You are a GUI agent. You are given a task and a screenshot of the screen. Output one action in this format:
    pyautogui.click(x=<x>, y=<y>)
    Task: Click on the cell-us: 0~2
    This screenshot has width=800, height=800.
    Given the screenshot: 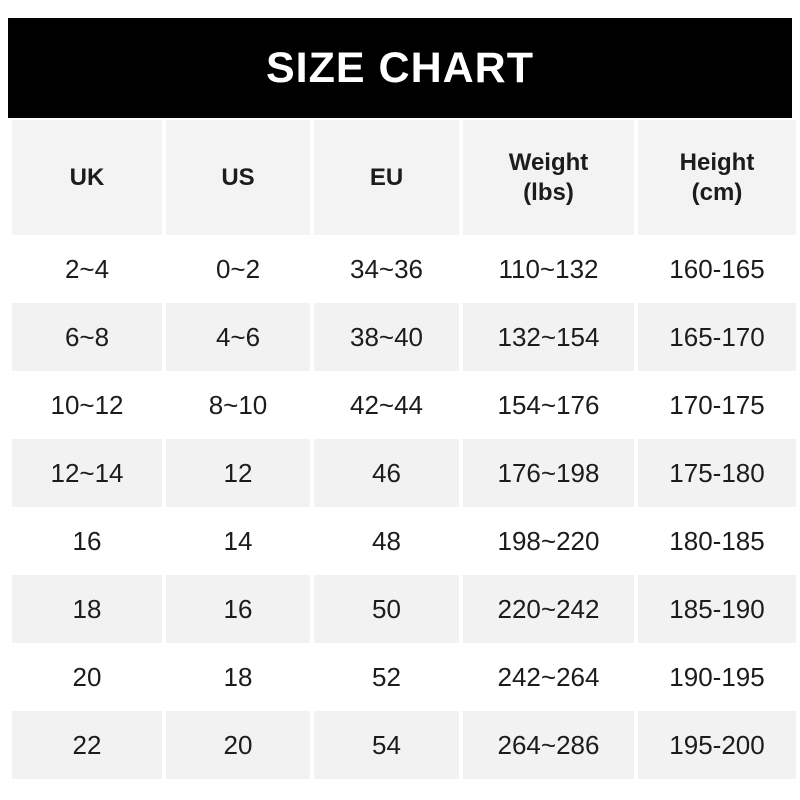 What is the action you would take?
    pyautogui.click(x=238, y=269)
    